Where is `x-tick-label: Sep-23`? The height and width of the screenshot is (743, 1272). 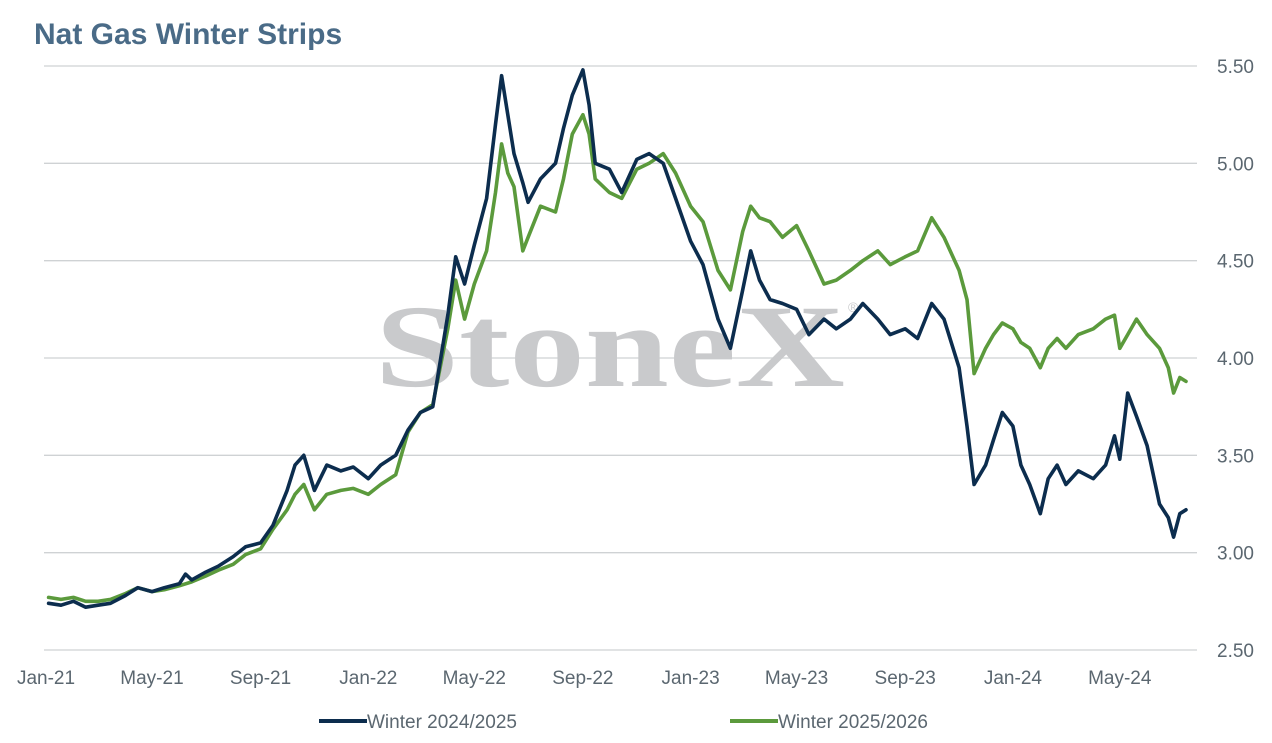
x-tick-label: Sep-23 is located at coordinates (905, 678).